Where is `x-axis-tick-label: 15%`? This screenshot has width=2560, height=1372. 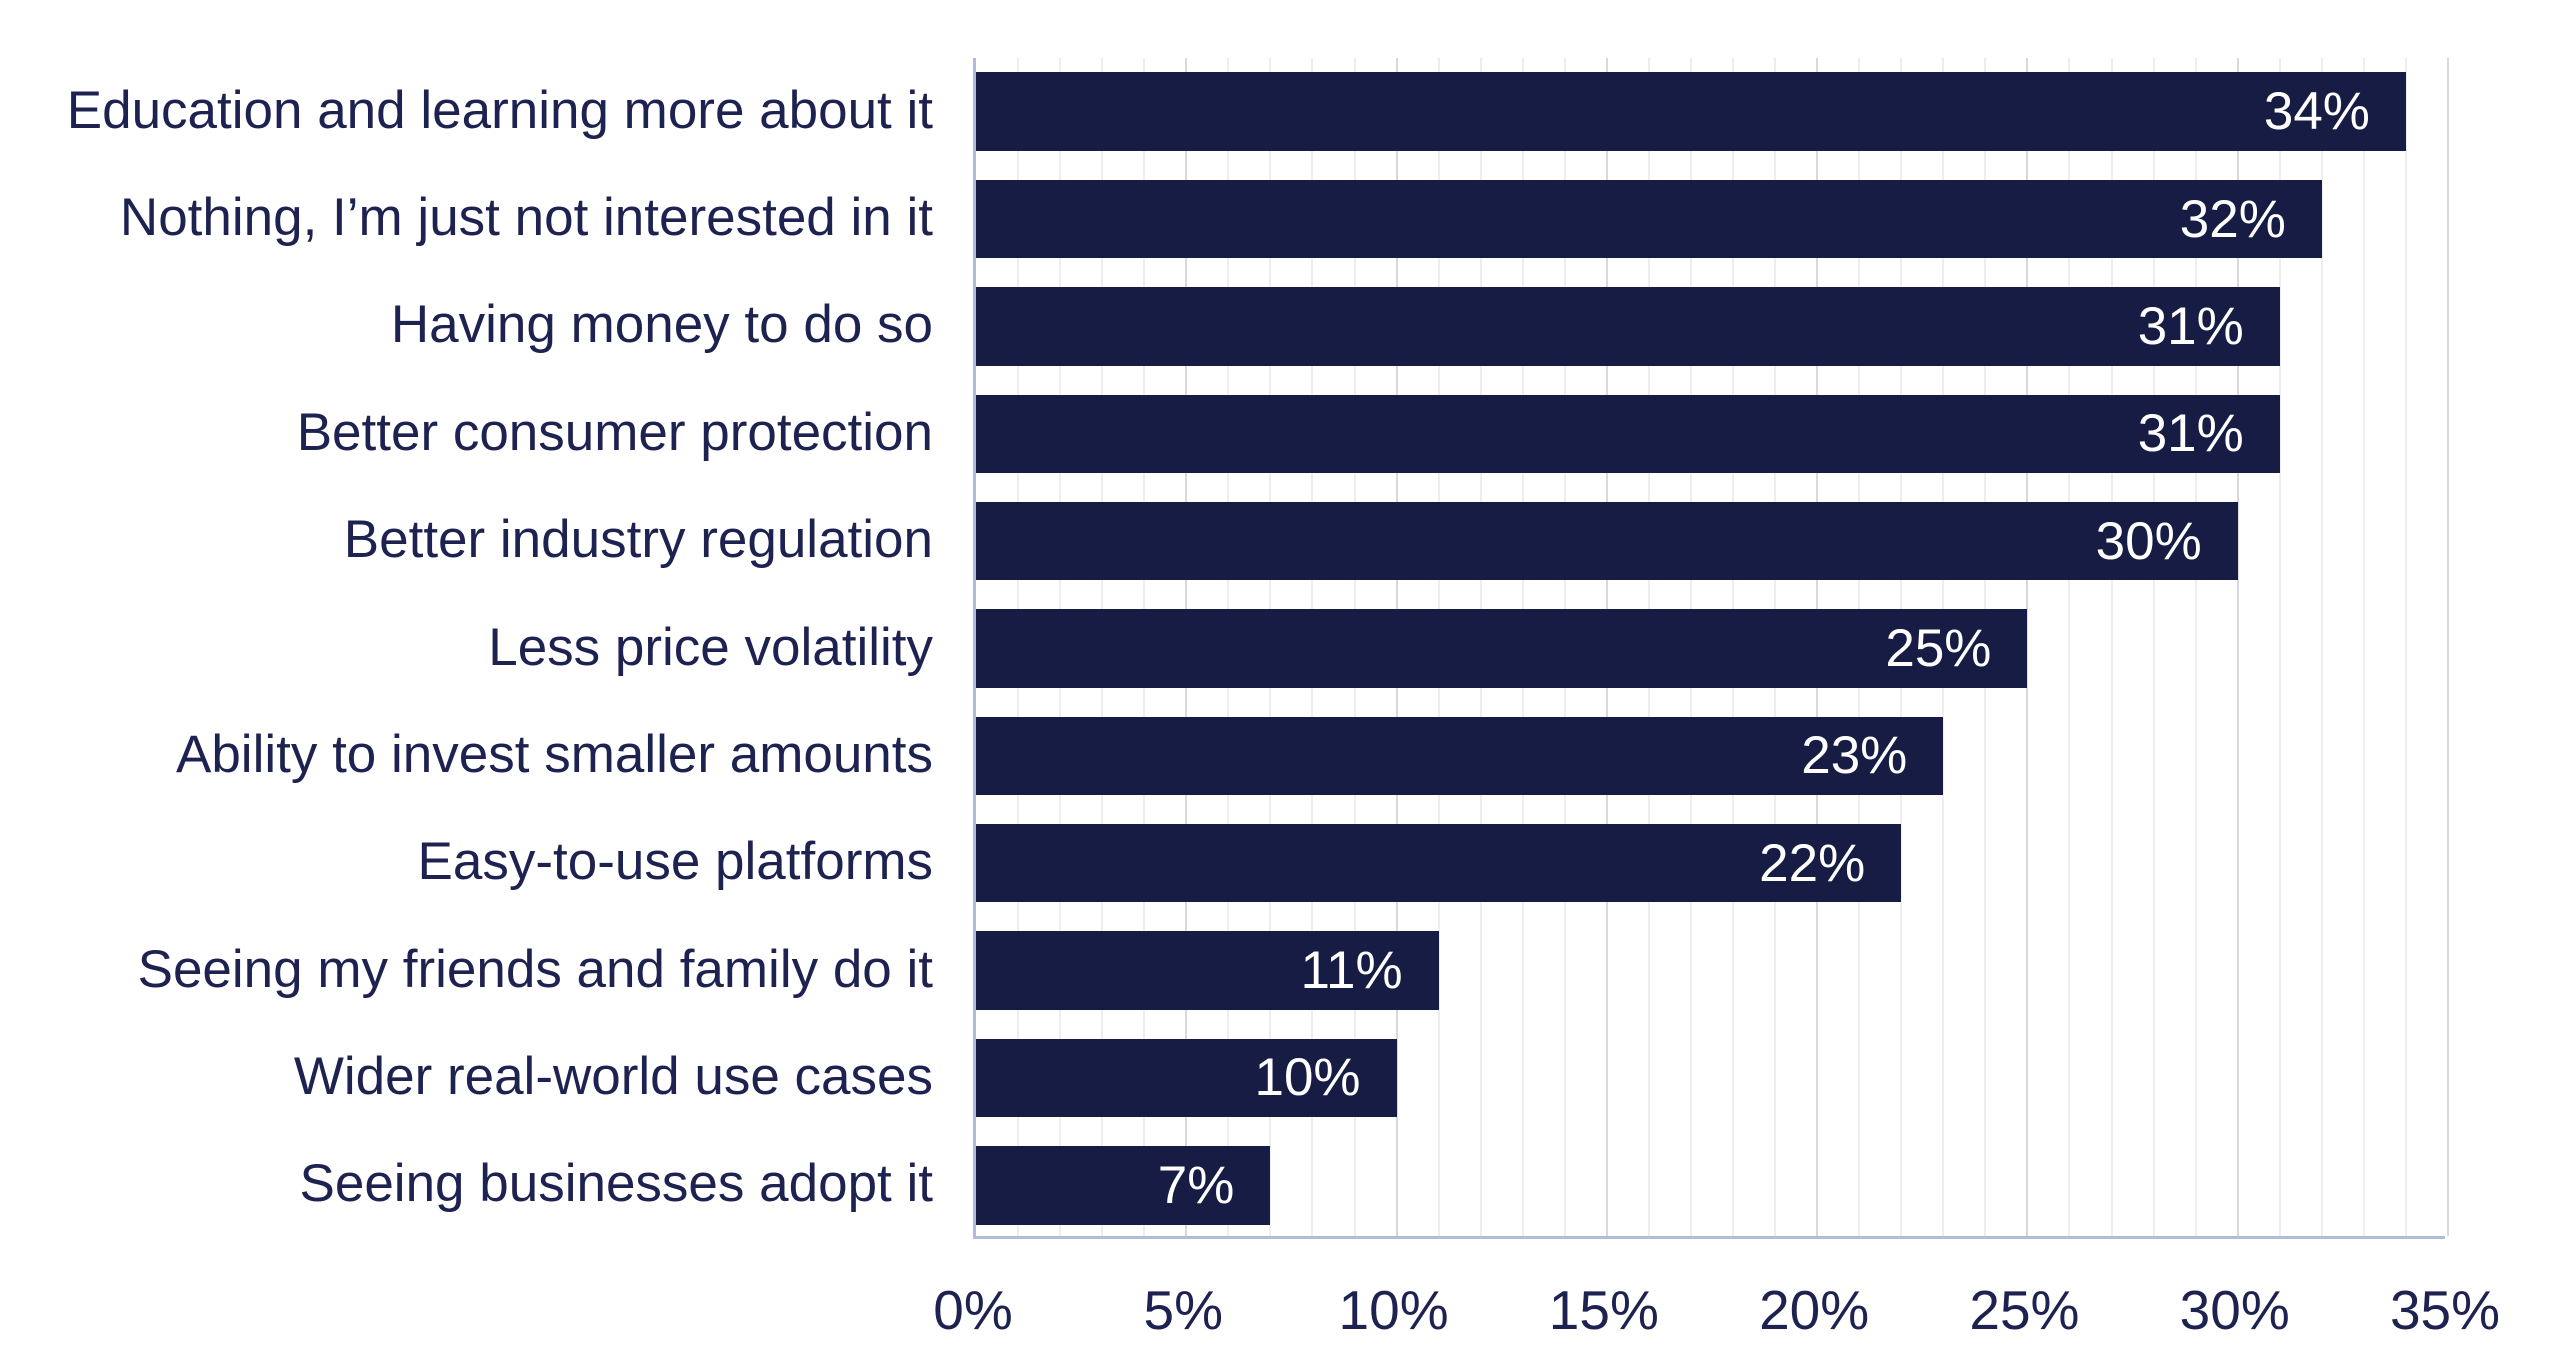
x-axis-tick-label: 15% is located at coordinates (1603, 1310).